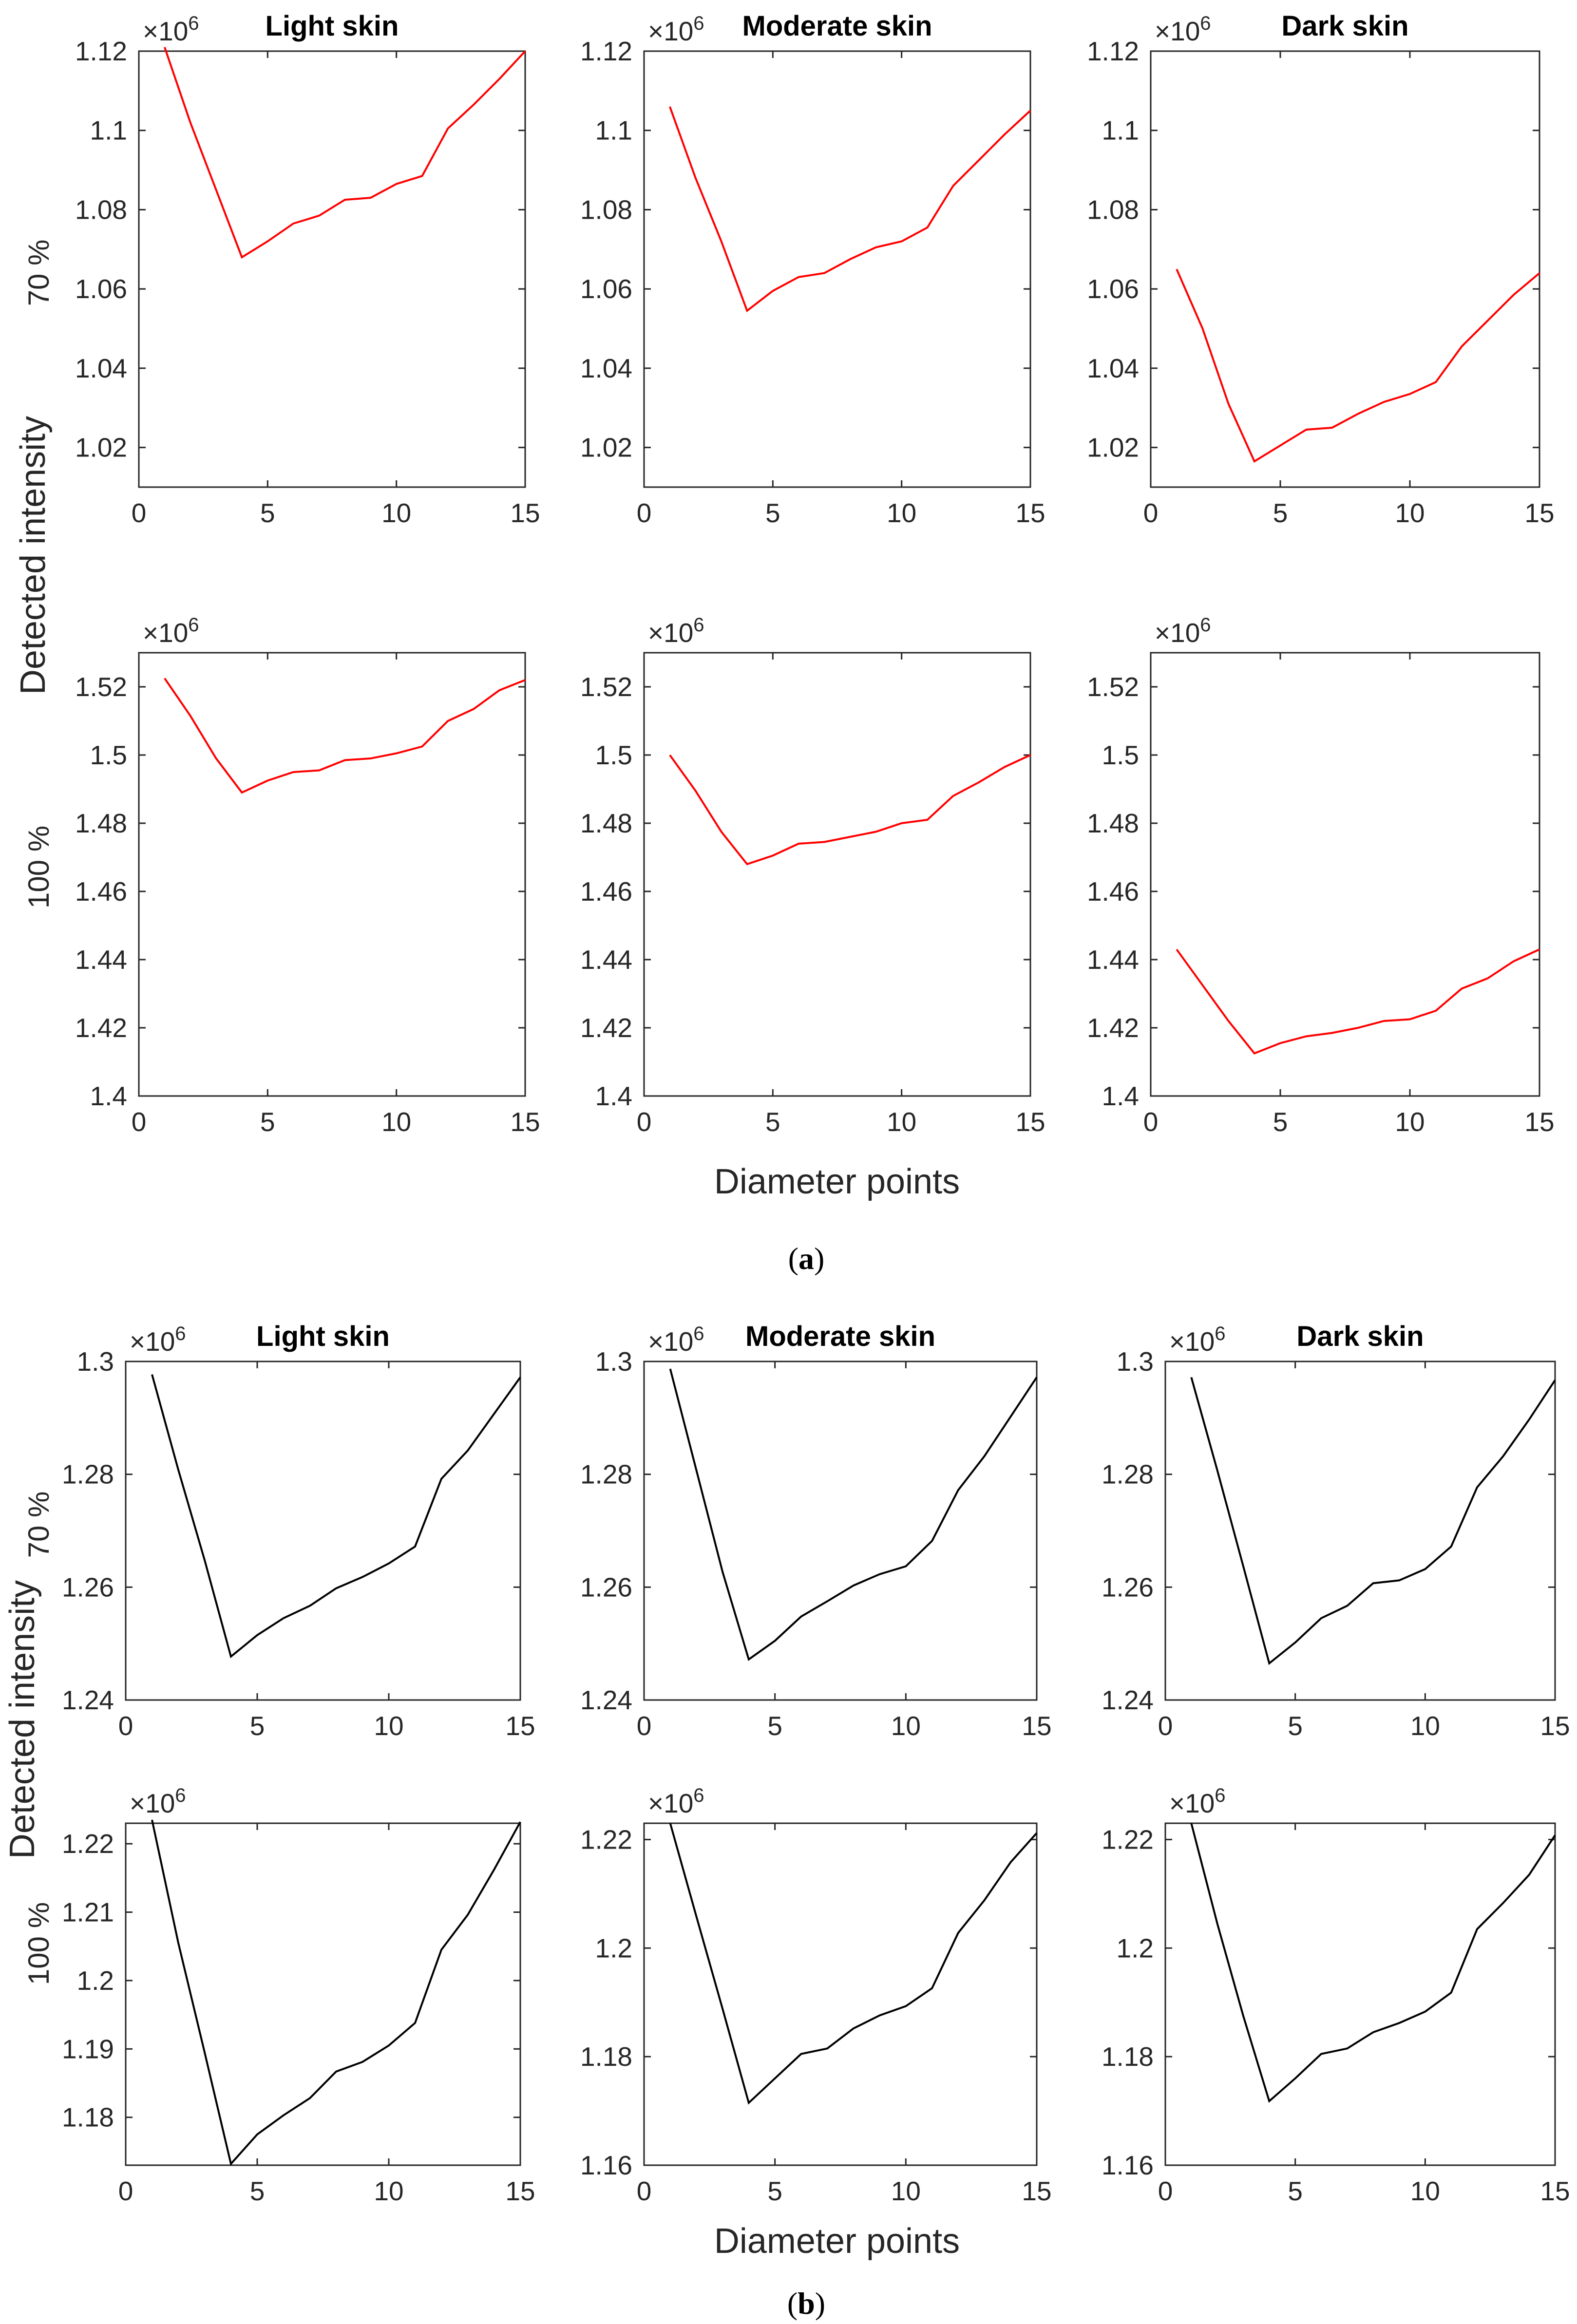  I want to click on panel-title: Moderate skin, so click(837, 26).